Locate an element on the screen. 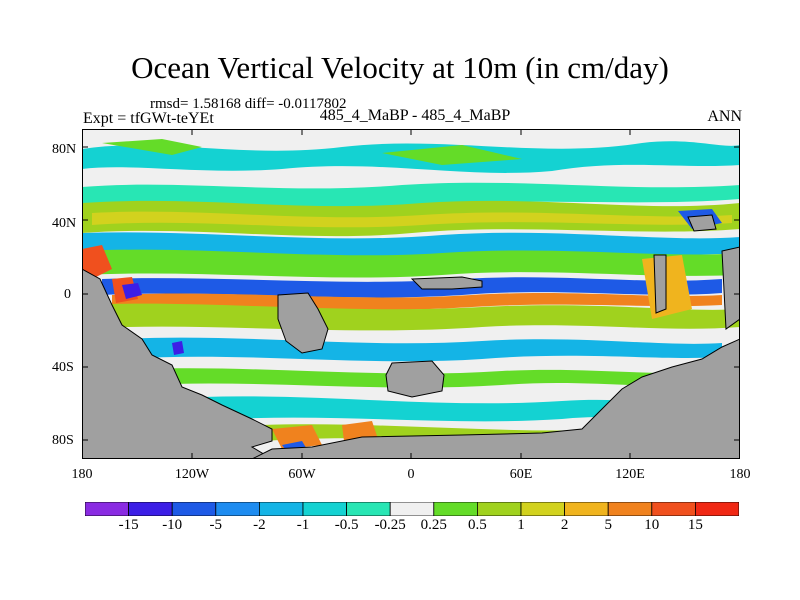  experiment-label: Expt = tfGWt-teYEt is located at coordinates (148, 118).